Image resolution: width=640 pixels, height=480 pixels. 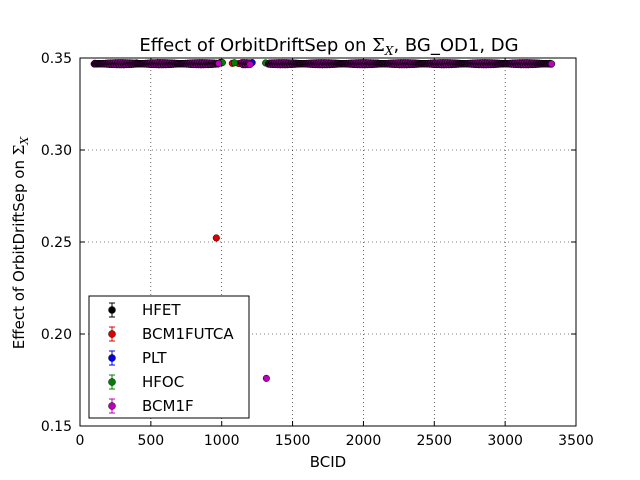 I want to click on y-axis-title: Effect of OrbitDriftSep on ΣX, so click(x=20, y=243).